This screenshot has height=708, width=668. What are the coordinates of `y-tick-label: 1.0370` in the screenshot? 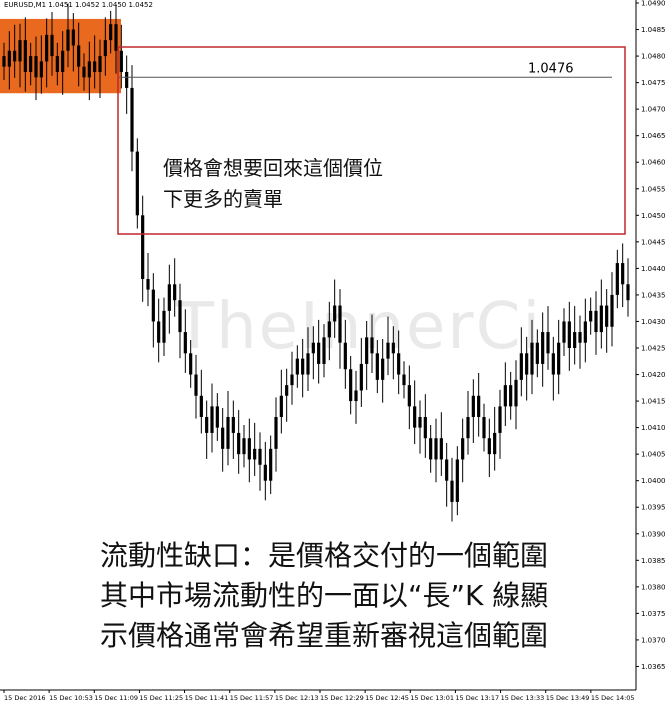 It's located at (653, 640).